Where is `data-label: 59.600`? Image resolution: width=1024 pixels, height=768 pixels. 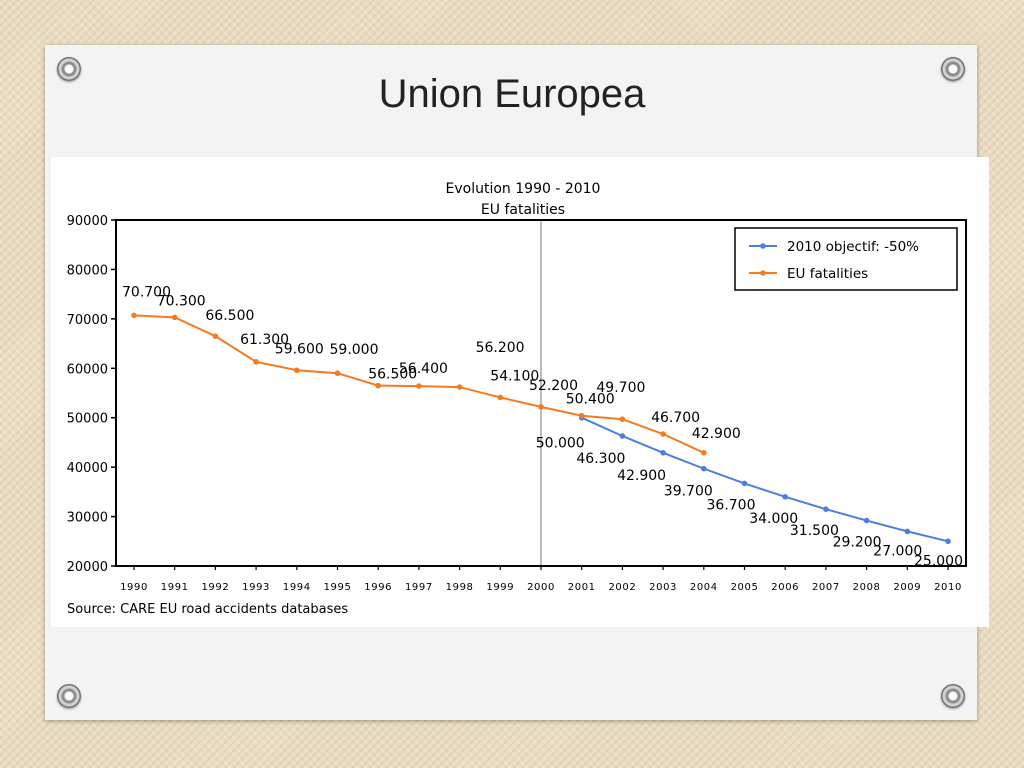 data-label: 59.600 is located at coordinates (299, 349).